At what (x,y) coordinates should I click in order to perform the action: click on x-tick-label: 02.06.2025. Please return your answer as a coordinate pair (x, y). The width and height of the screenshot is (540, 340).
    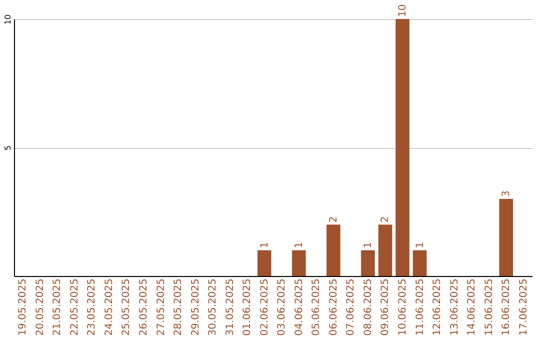
    Looking at the image, I should click on (264, 307).